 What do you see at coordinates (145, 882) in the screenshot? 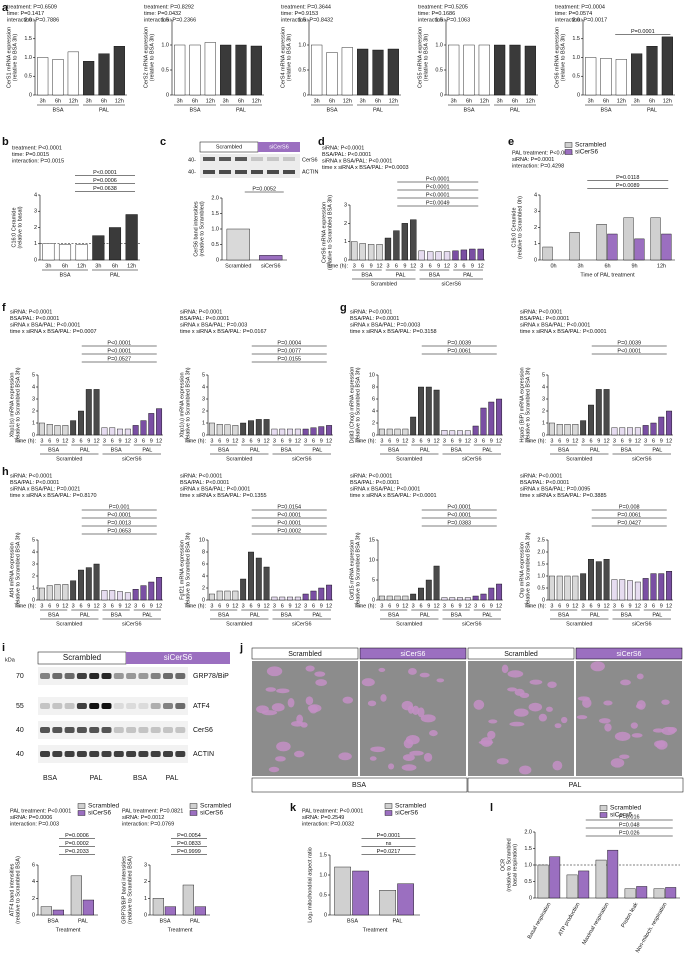
I see `y-tick-label: 2` at bounding box center [145, 882].